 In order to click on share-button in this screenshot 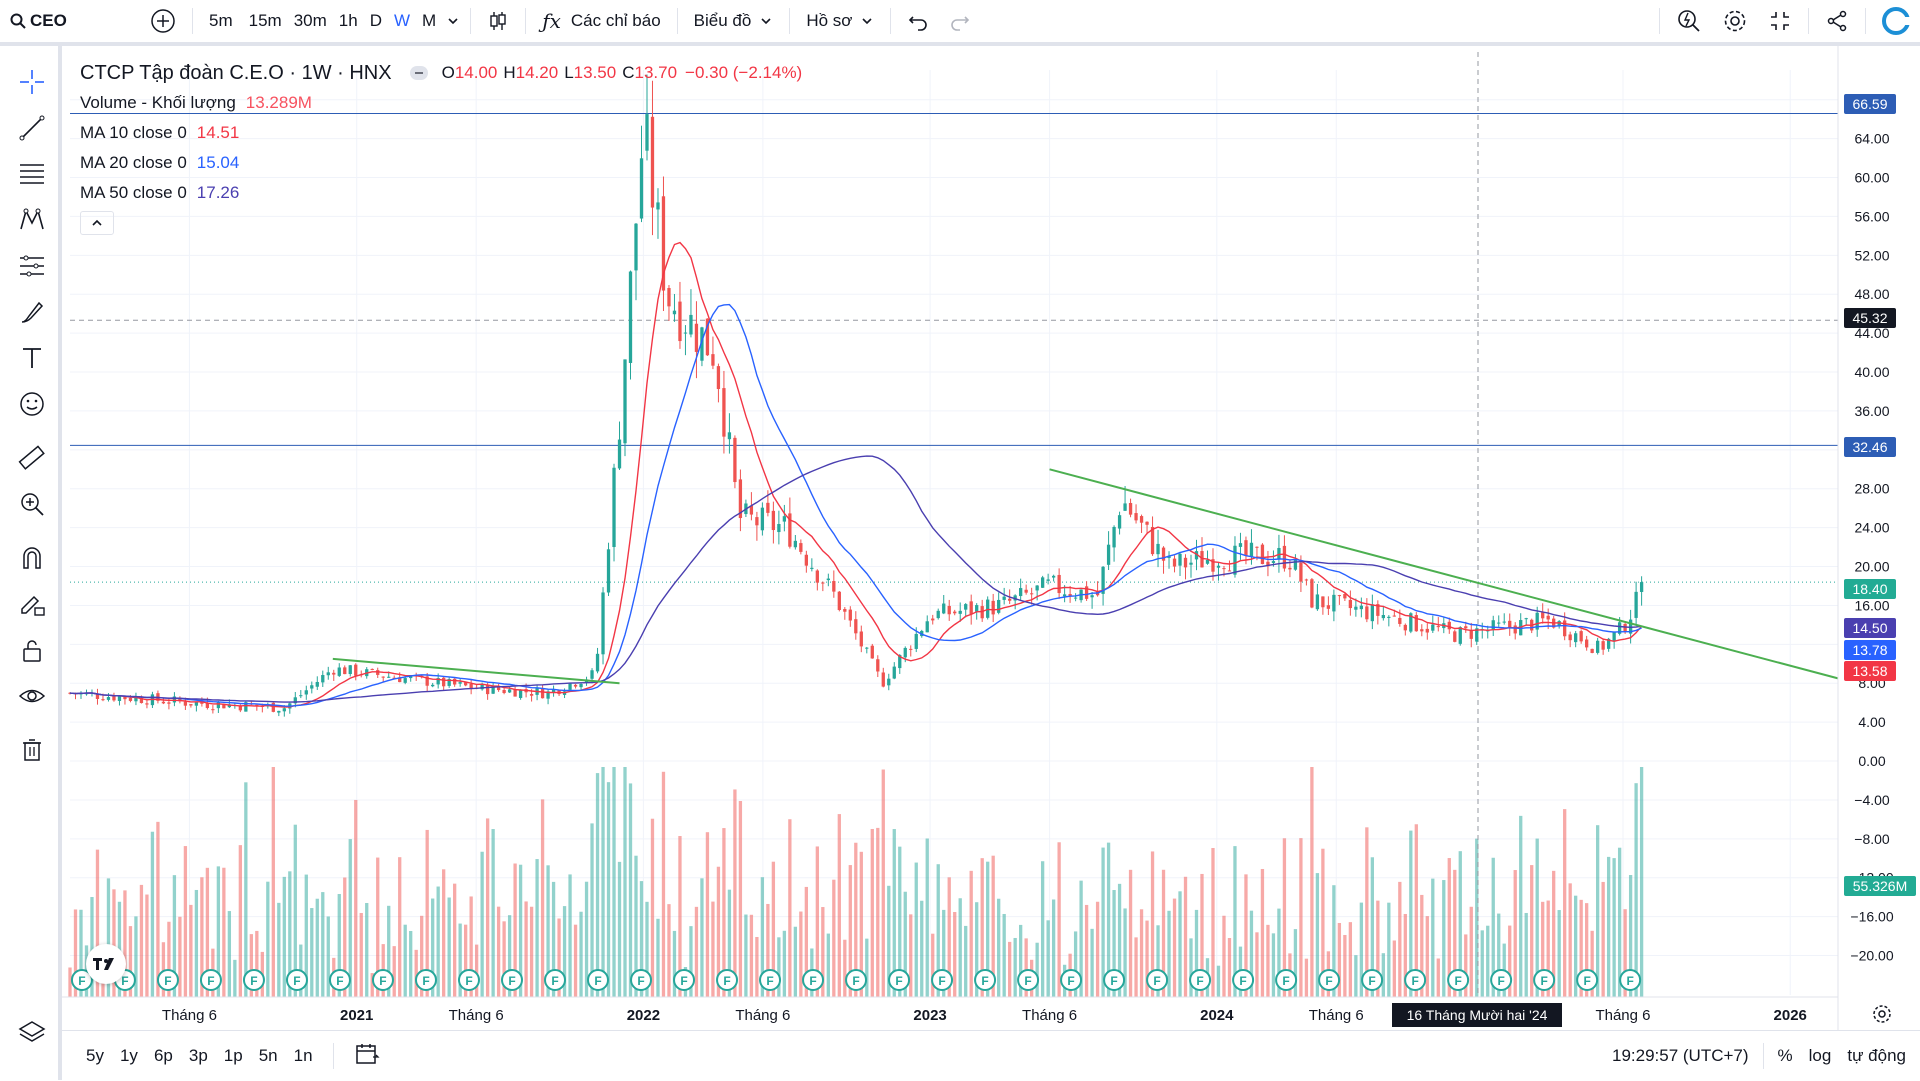, I will do `click(1837, 21)`.